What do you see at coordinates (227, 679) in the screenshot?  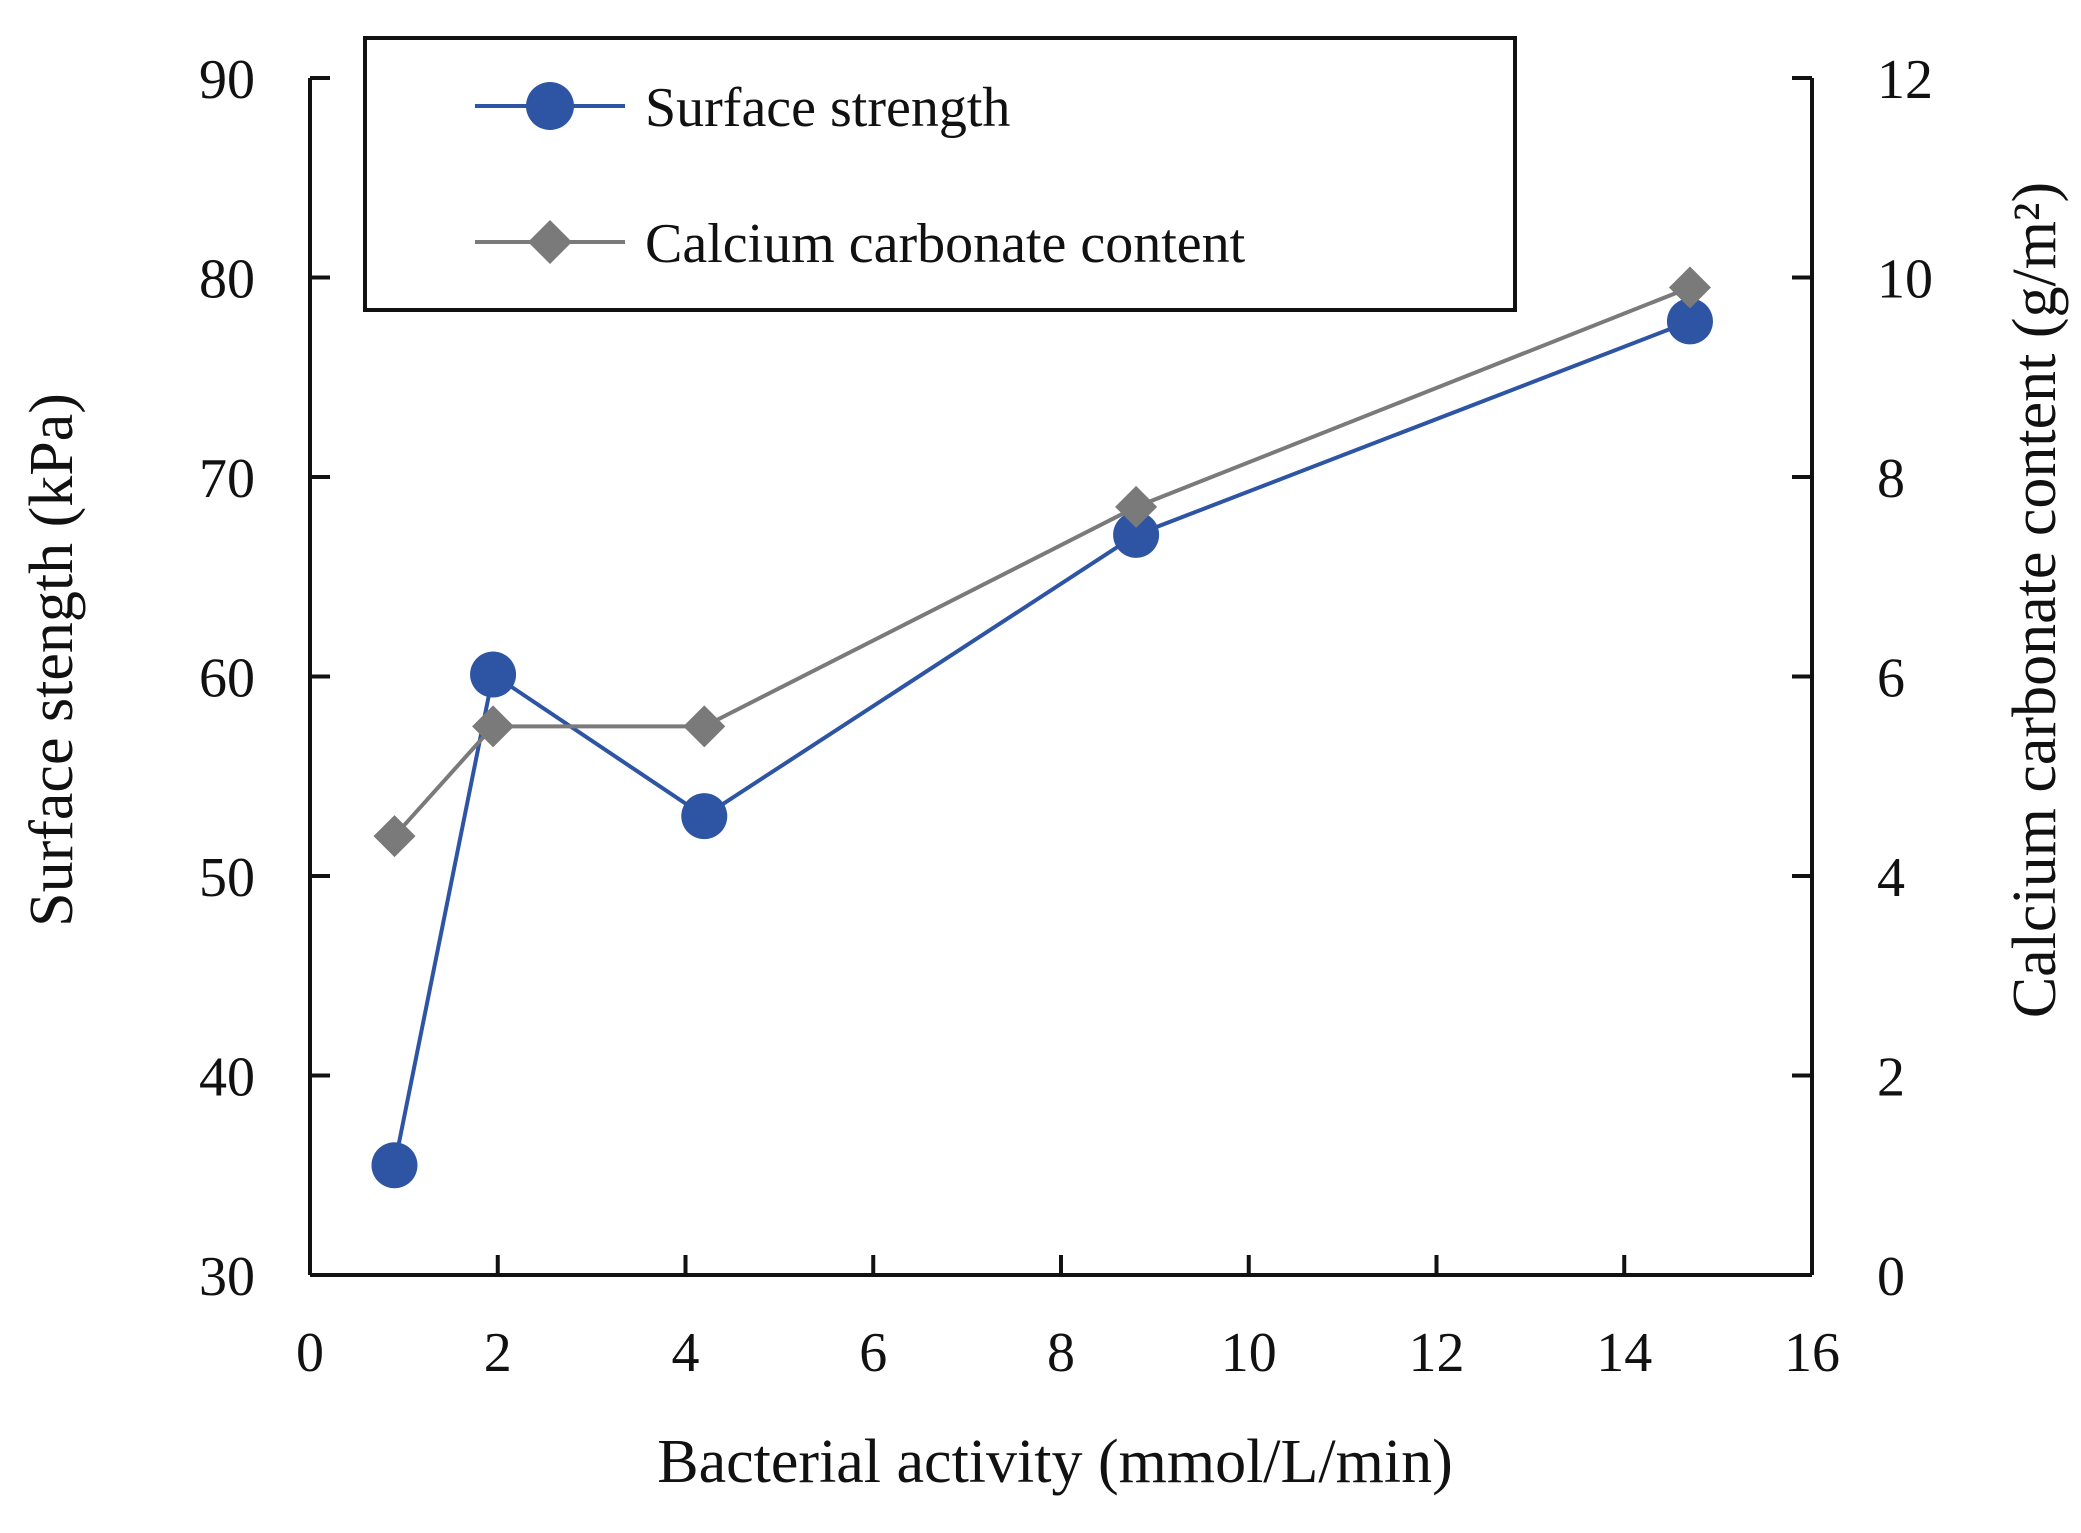 I see `left-y-tick-label: 60` at bounding box center [227, 679].